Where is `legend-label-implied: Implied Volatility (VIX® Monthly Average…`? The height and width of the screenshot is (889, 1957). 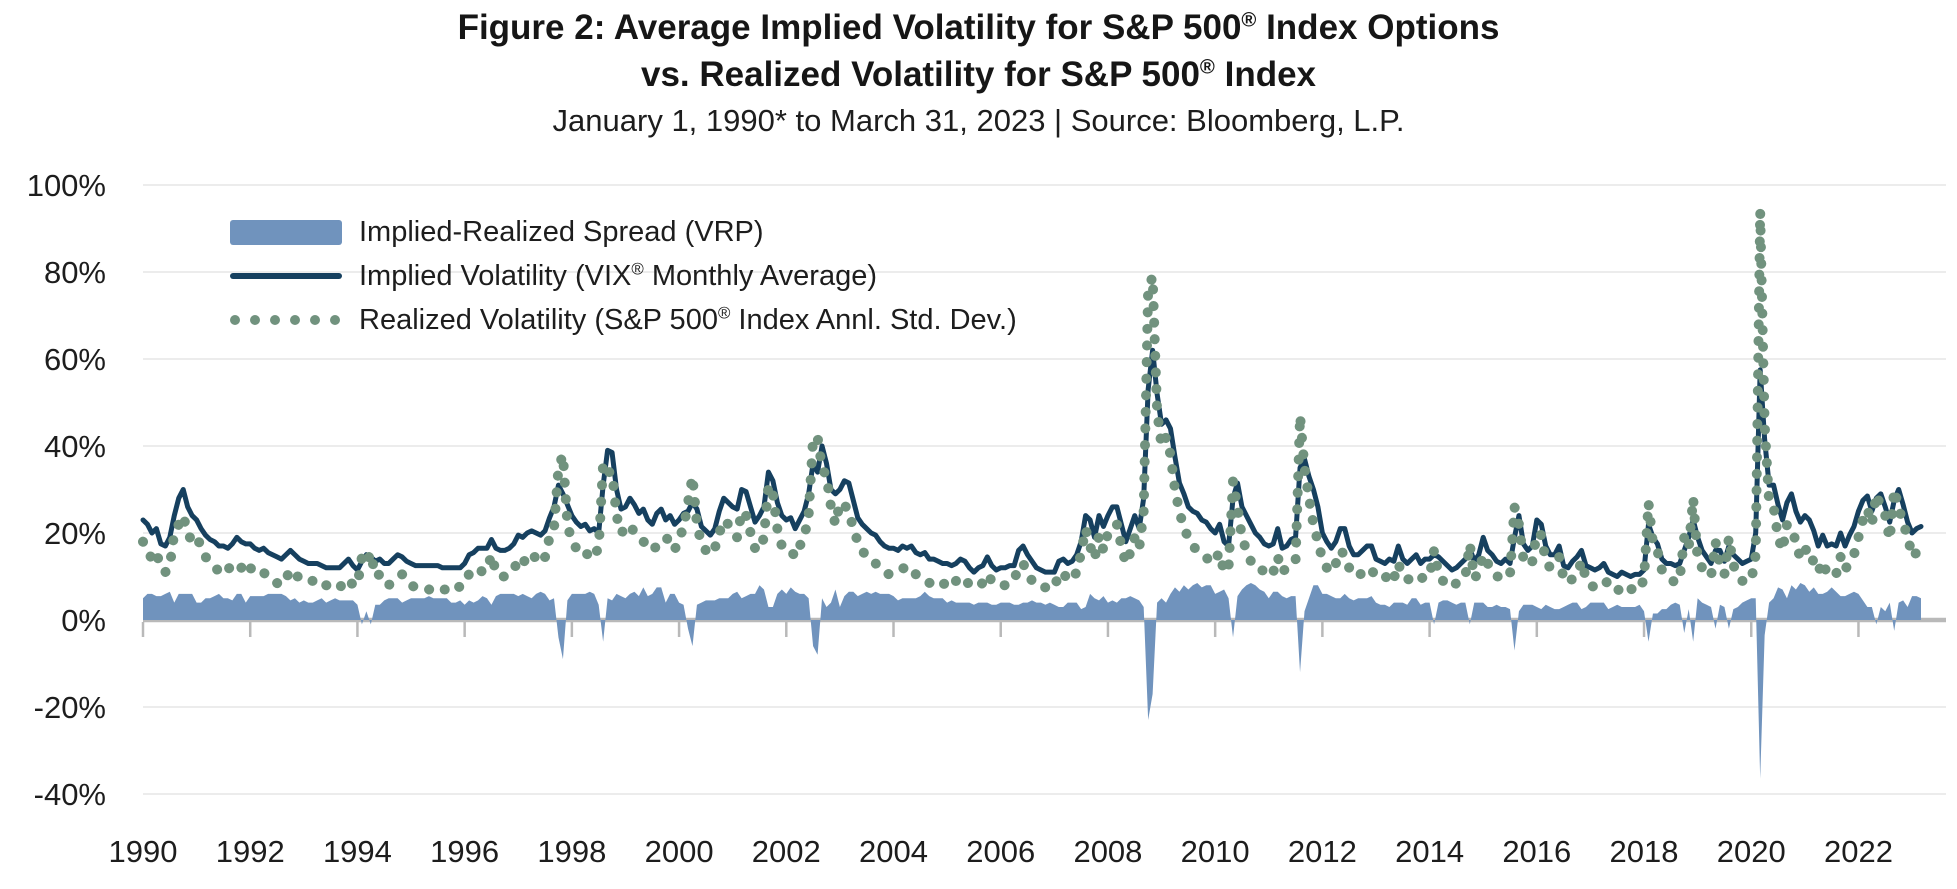
legend-label-implied: Implied Volatility (VIX® Monthly Average… is located at coordinates (618, 275).